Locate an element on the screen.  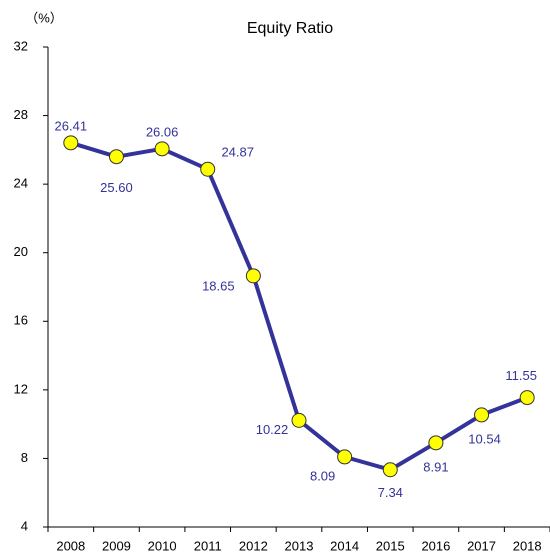
x-tick-label: 2008 is located at coordinates (70, 545).